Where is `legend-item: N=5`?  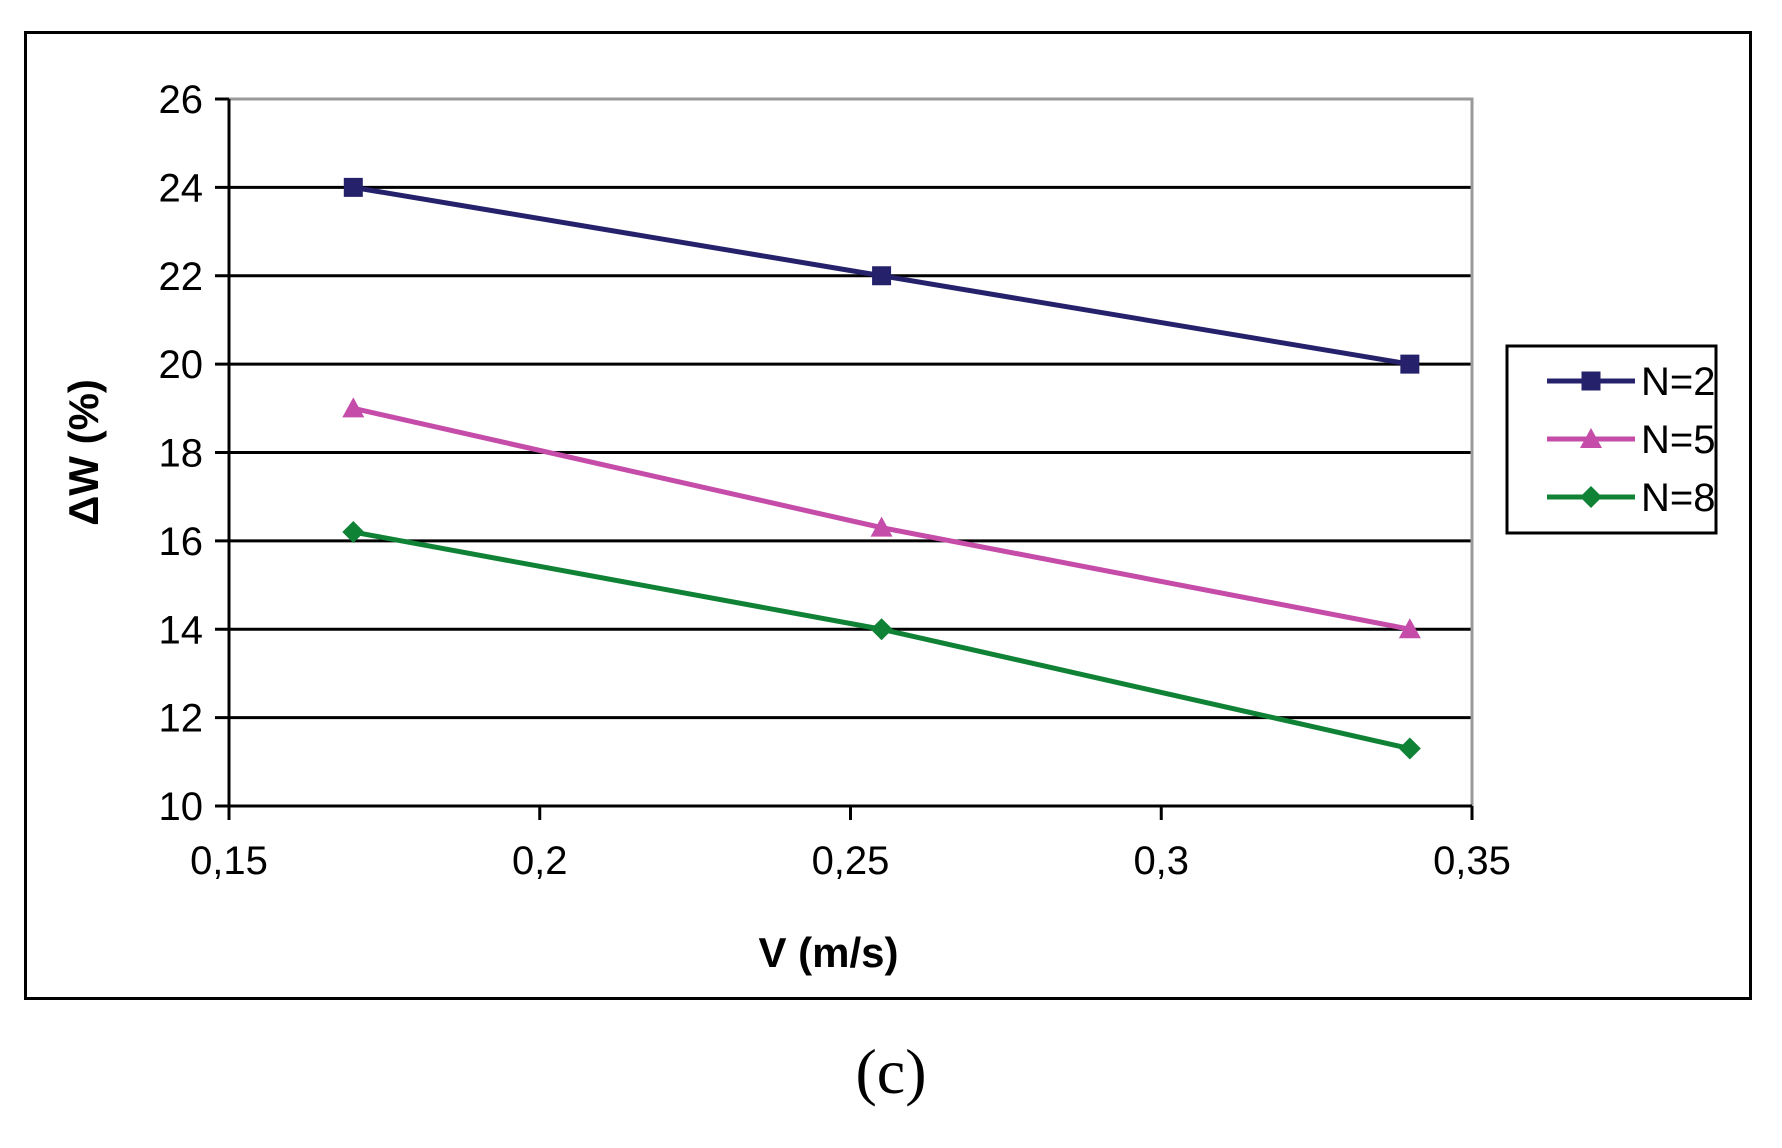 legend-item: N=5 is located at coordinates (1631, 440).